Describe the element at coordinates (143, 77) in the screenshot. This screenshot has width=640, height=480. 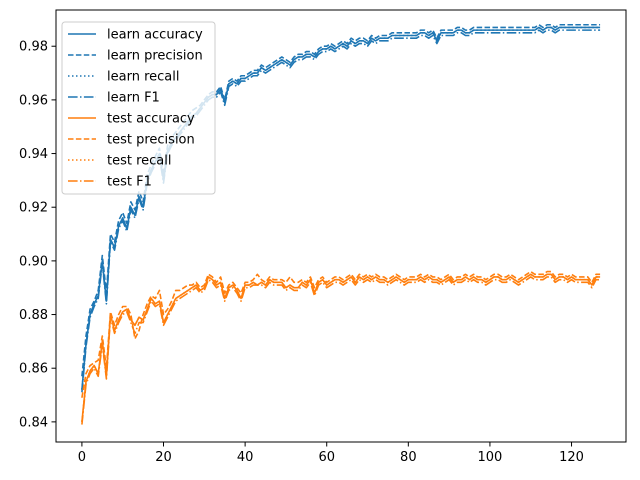
I see `legend-label-learn-recall: learn recall` at that location.